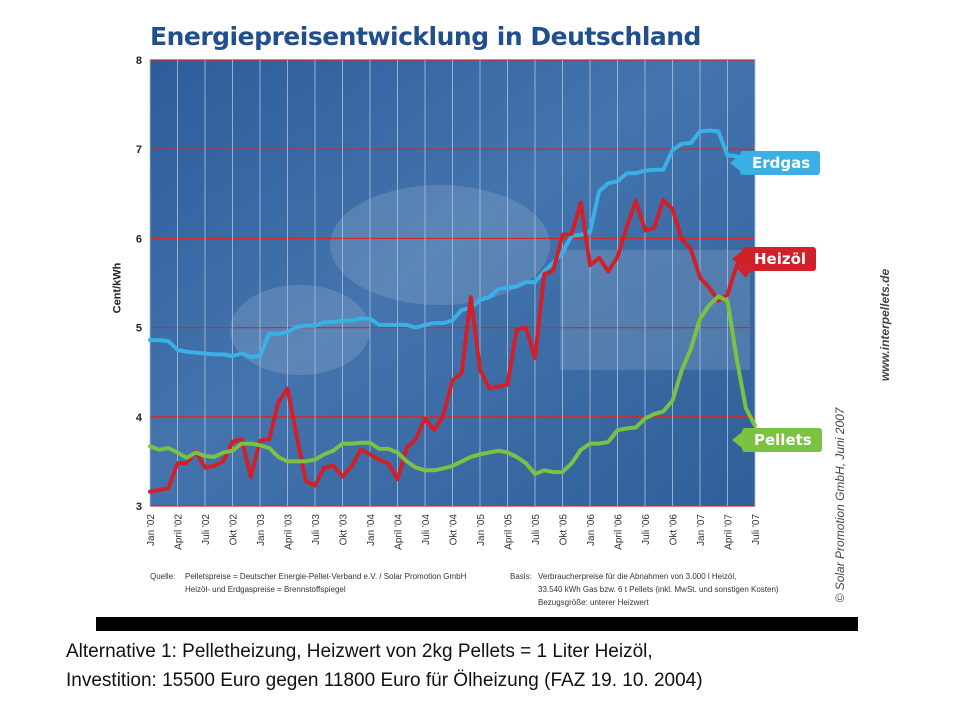 This screenshot has height=720, width=960. Describe the element at coordinates (139, 418) in the screenshot. I see `y-tick-label: 4` at that location.